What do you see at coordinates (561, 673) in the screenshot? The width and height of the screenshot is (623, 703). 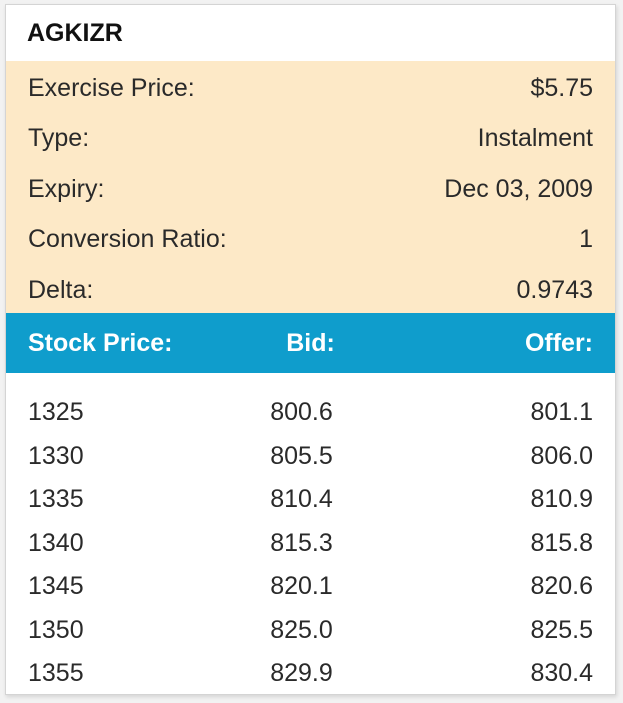 I see `cell-offer: 830.4` at bounding box center [561, 673].